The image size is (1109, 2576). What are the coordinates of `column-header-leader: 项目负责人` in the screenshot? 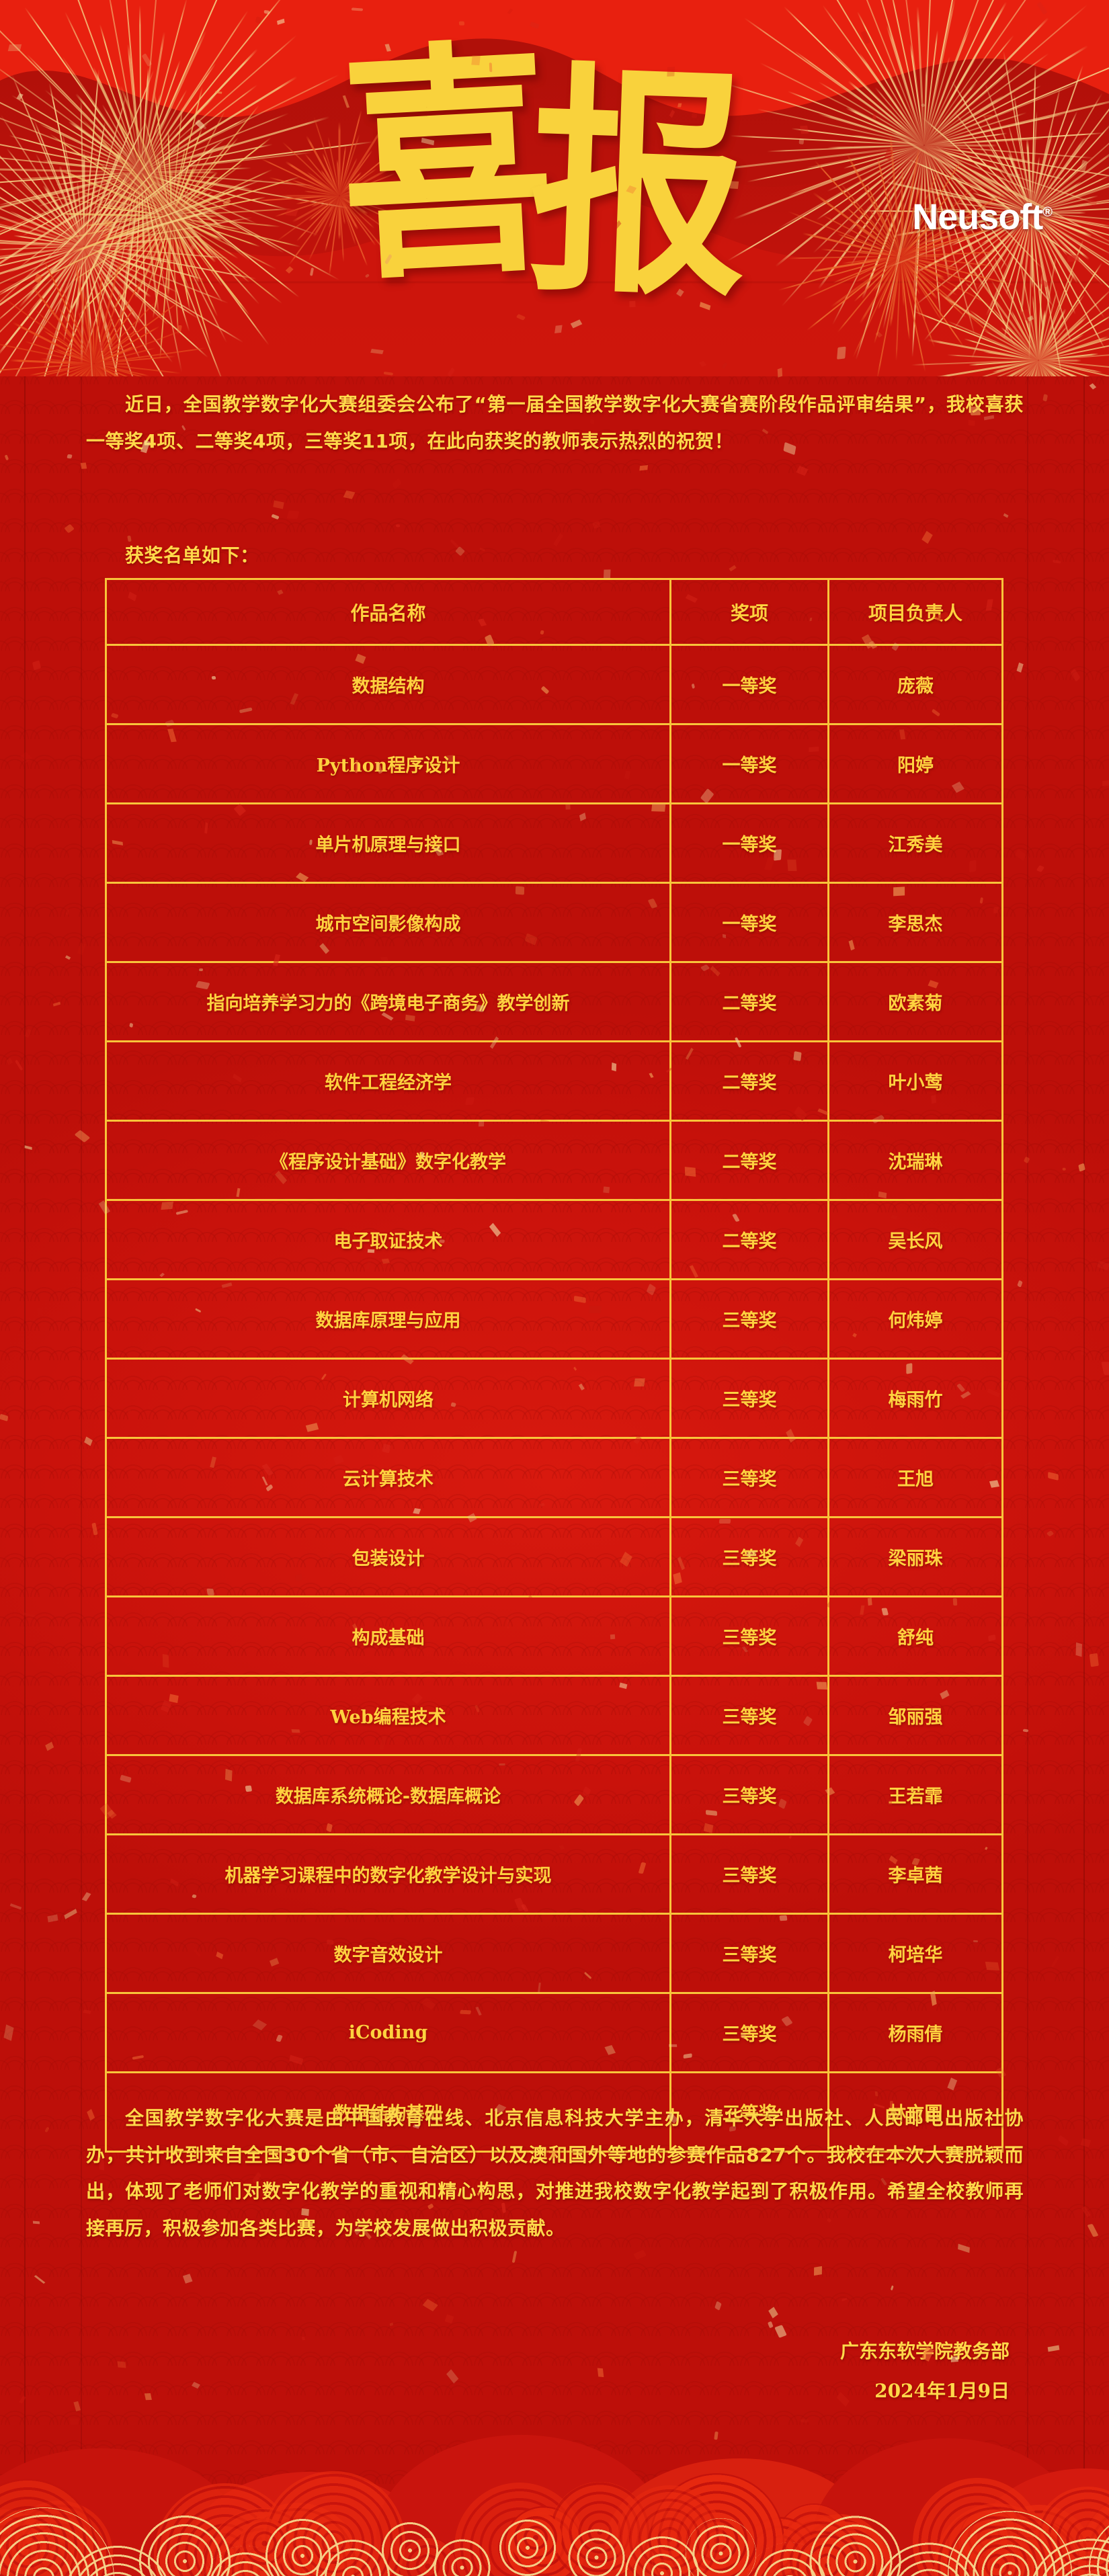 It's located at (915, 612).